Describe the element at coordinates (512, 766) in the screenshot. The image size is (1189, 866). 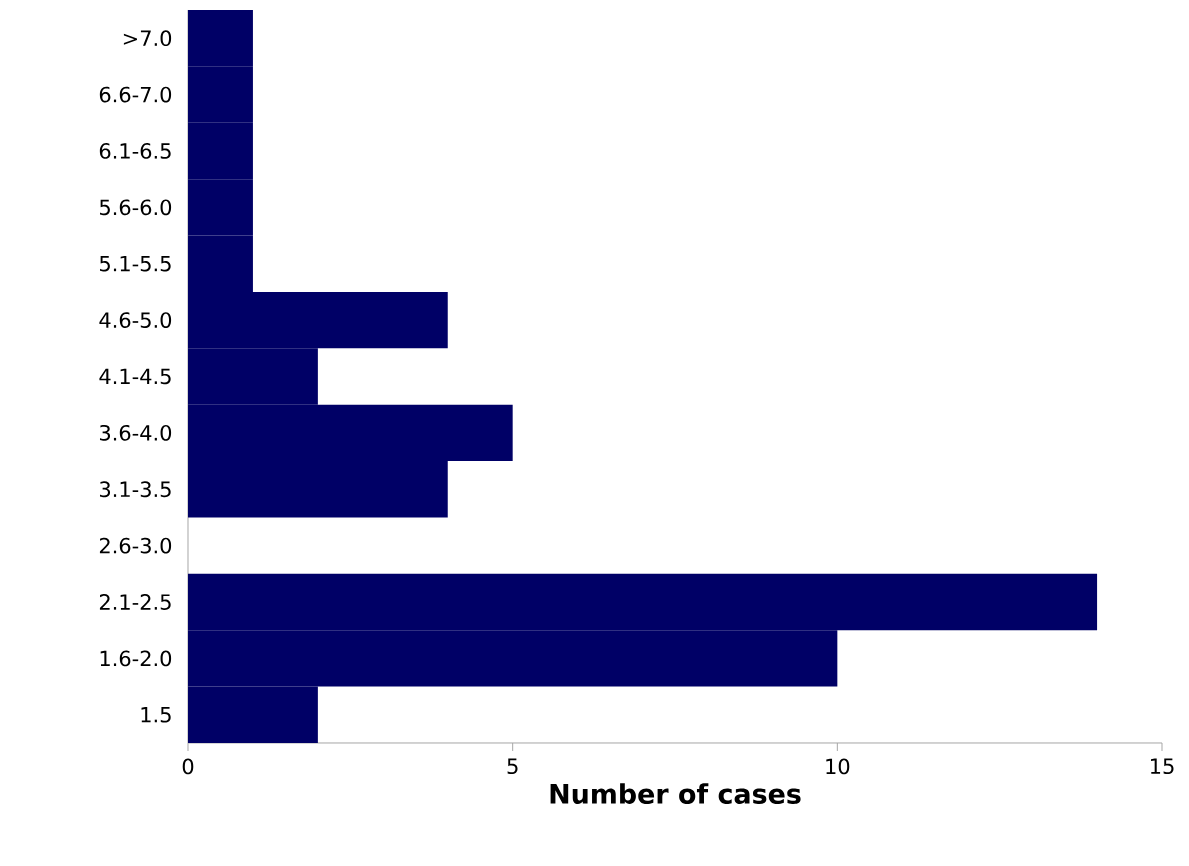
I see `x-tick-label: 5` at that location.